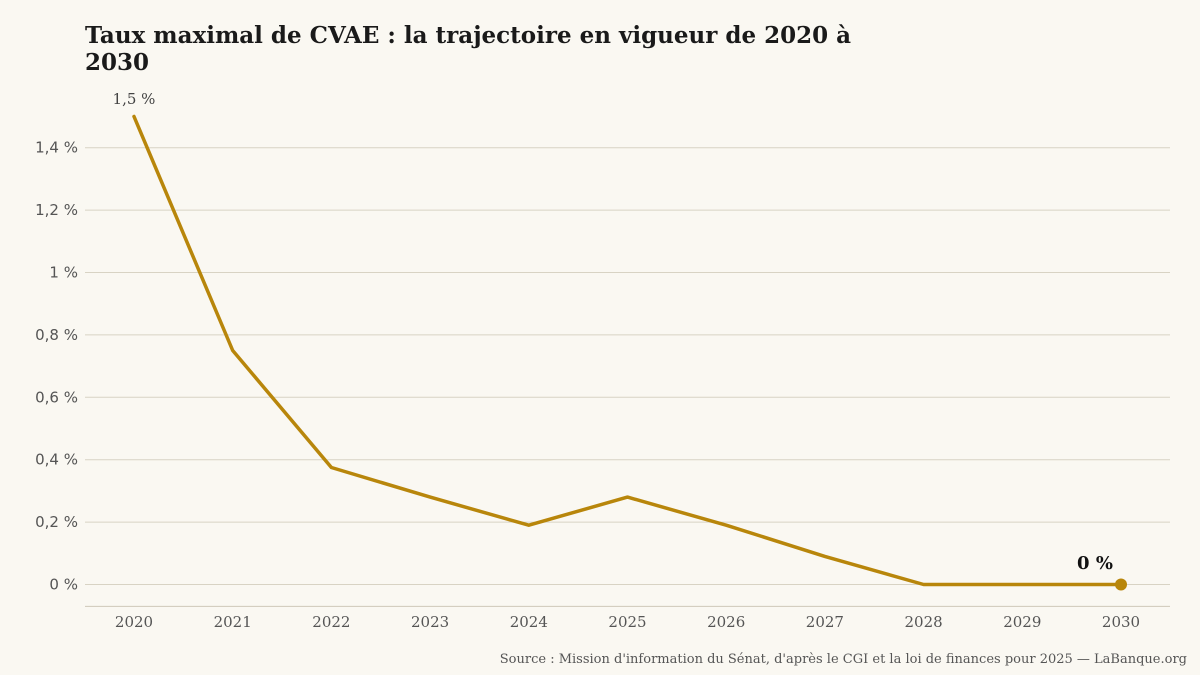  What do you see at coordinates (56, 148) in the screenshot?
I see `y-tick-label: 1,4 %` at bounding box center [56, 148].